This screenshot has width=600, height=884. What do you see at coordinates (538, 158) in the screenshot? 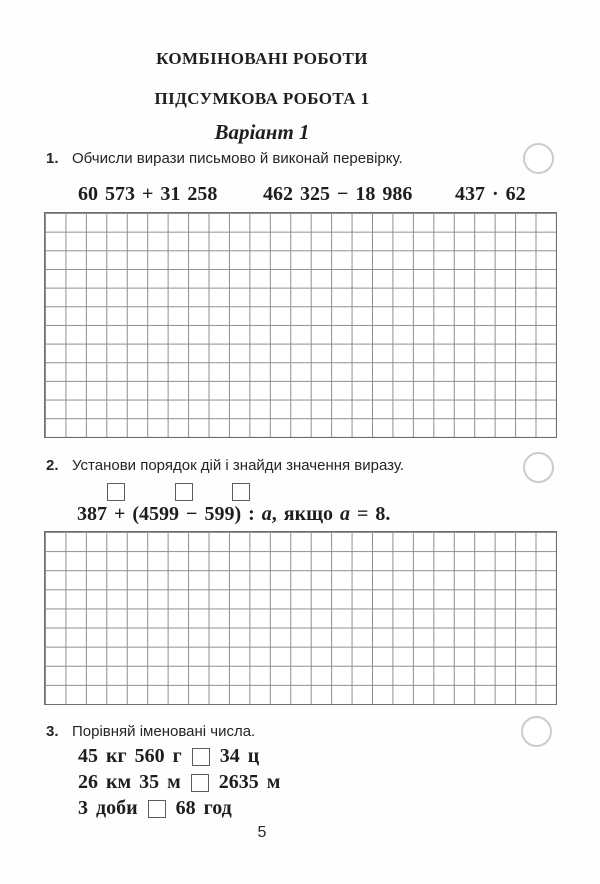
I see `task1-self-check-circle` at bounding box center [538, 158].